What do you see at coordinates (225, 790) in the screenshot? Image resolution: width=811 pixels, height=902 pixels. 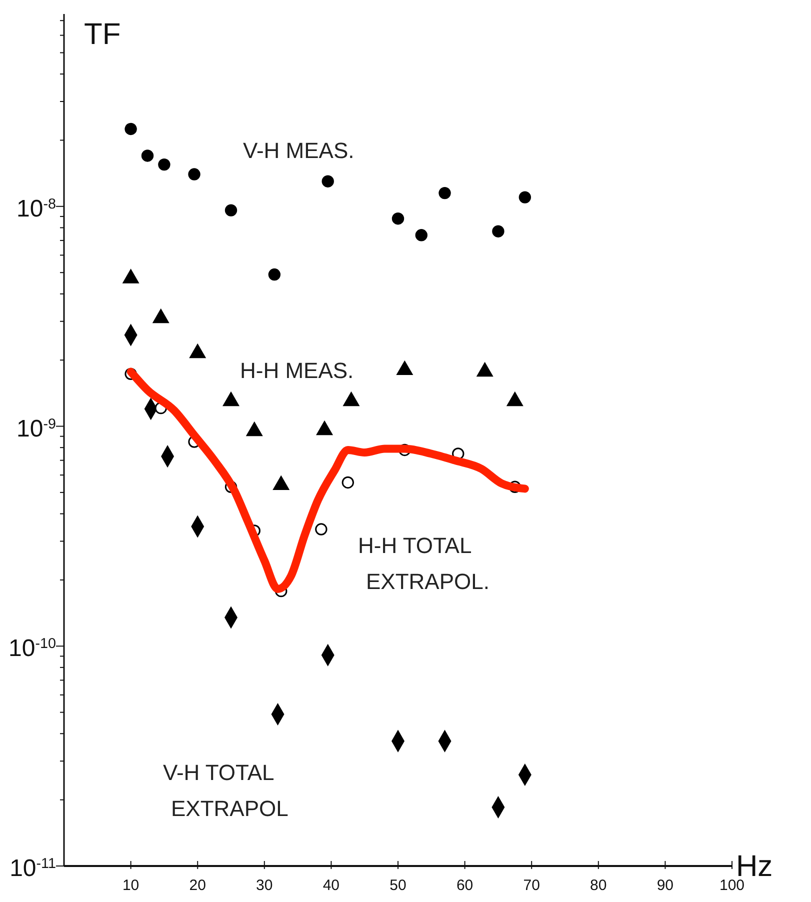 I see `series-label: V-H TOTAL EXTRAPOL` at bounding box center [225, 790].